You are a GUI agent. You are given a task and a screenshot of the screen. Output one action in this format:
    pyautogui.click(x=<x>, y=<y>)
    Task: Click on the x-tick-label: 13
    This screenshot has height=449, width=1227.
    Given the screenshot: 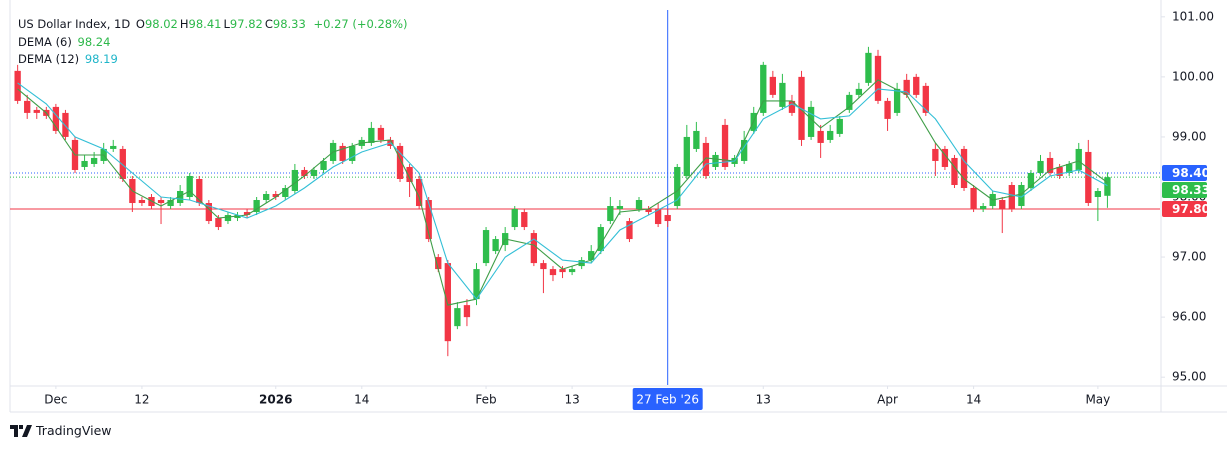 What is the action you would take?
    pyautogui.click(x=763, y=400)
    